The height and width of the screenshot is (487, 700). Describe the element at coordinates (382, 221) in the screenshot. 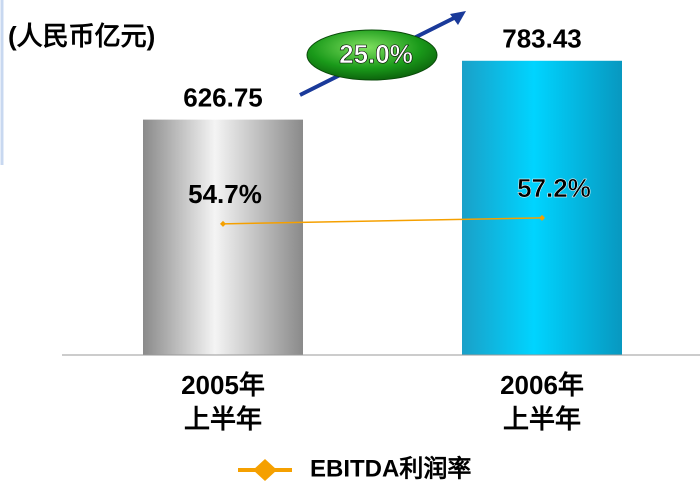

I see `line` at that location.